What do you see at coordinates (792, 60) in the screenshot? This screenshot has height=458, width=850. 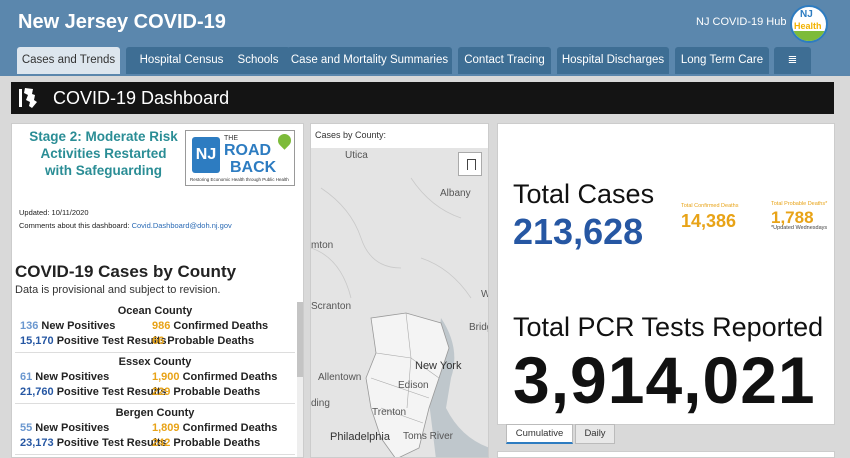 I see `list-menu-icon: ≣` at bounding box center [792, 60].